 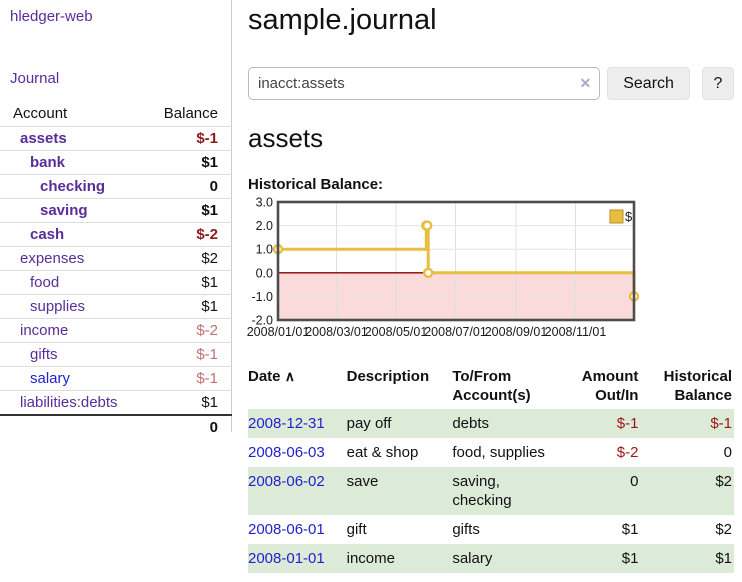 I want to click on account-link-salary: salary, so click(x=50, y=378).